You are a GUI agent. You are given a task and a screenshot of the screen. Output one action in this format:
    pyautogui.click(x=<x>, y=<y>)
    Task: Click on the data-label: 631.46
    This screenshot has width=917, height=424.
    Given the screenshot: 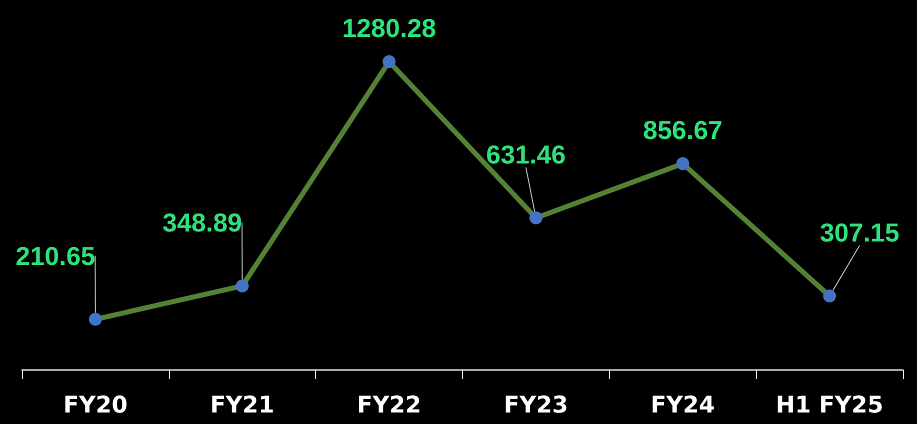 What is the action you would take?
    pyautogui.click(x=526, y=154)
    